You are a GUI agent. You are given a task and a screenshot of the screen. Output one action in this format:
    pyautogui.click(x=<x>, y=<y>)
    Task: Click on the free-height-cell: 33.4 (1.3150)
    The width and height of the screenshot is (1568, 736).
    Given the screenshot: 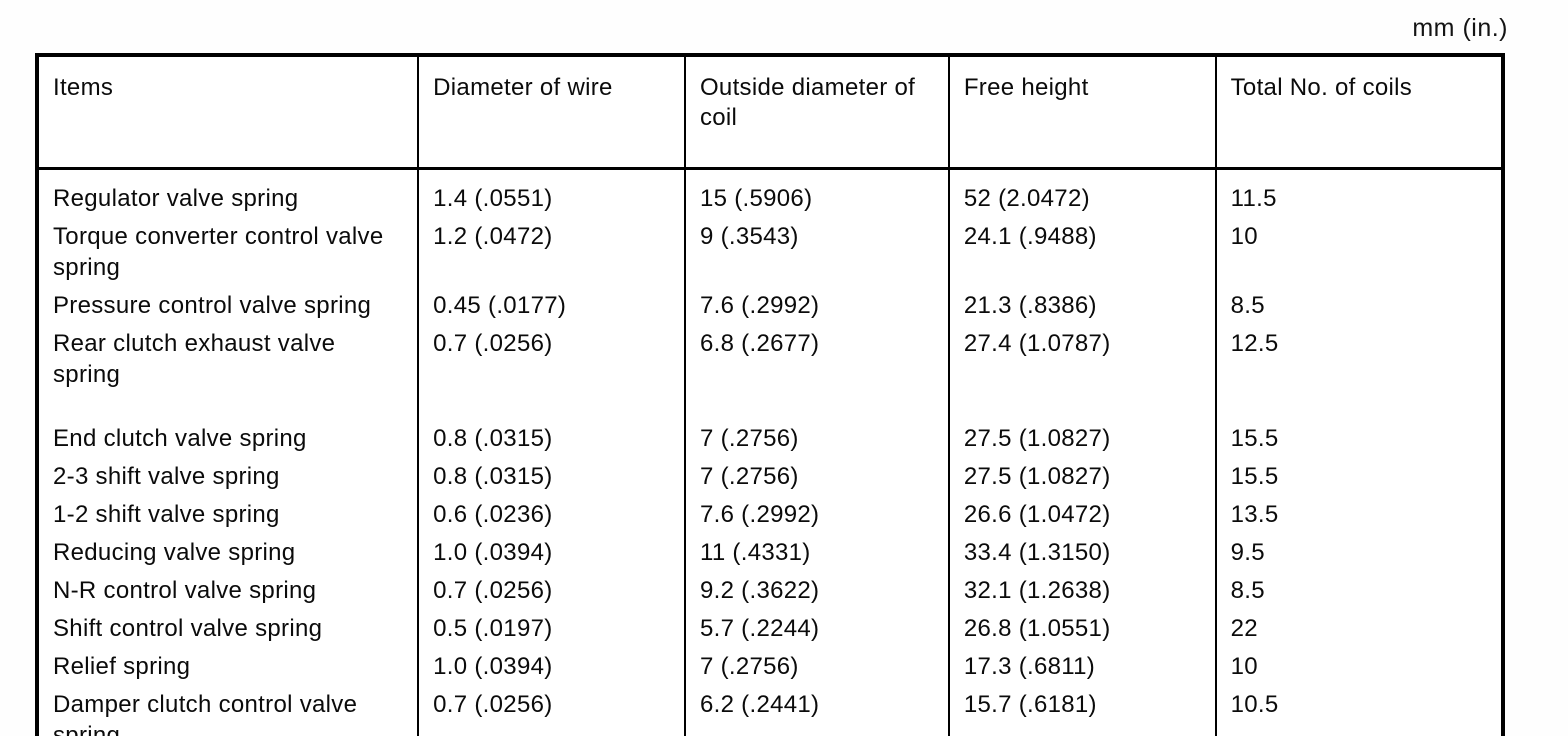 What is the action you would take?
    pyautogui.click(x=1081, y=553)
    